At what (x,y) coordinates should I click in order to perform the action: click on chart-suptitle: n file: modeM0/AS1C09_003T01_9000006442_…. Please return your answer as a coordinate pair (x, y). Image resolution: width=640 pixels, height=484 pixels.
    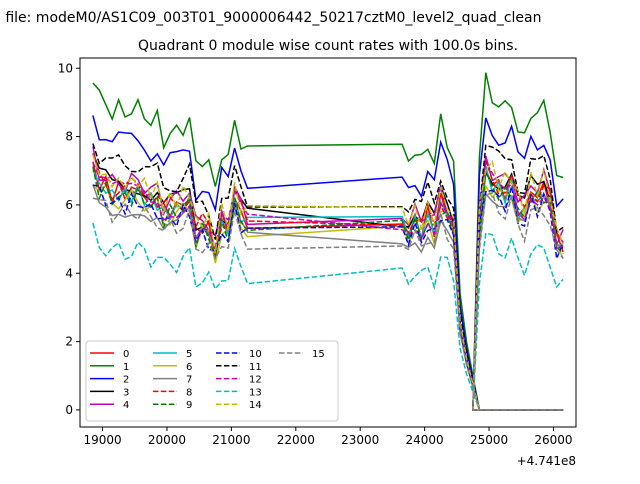
    Looking at the image, I should click on (270, 18).